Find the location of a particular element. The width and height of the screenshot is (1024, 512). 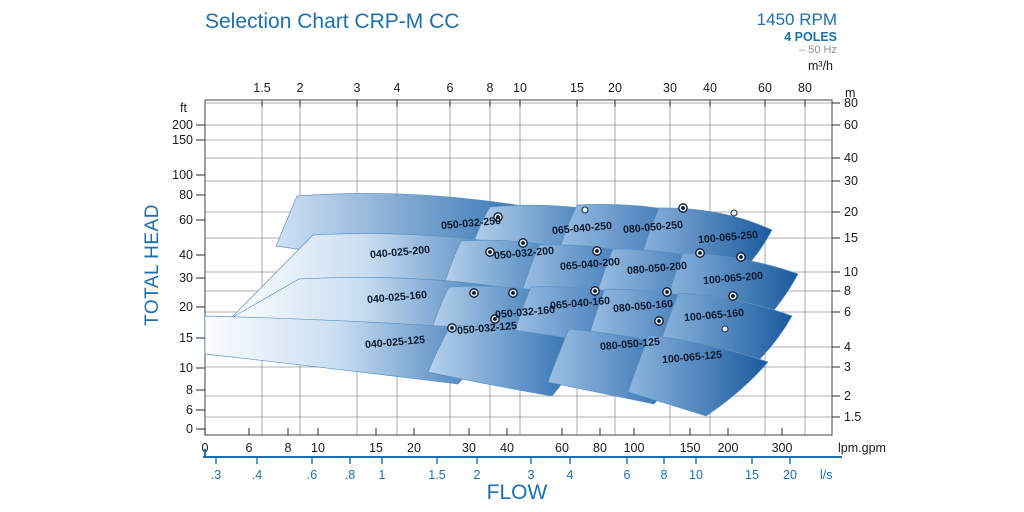

top-tick-label: 30 is located at coordinates (670, 88).